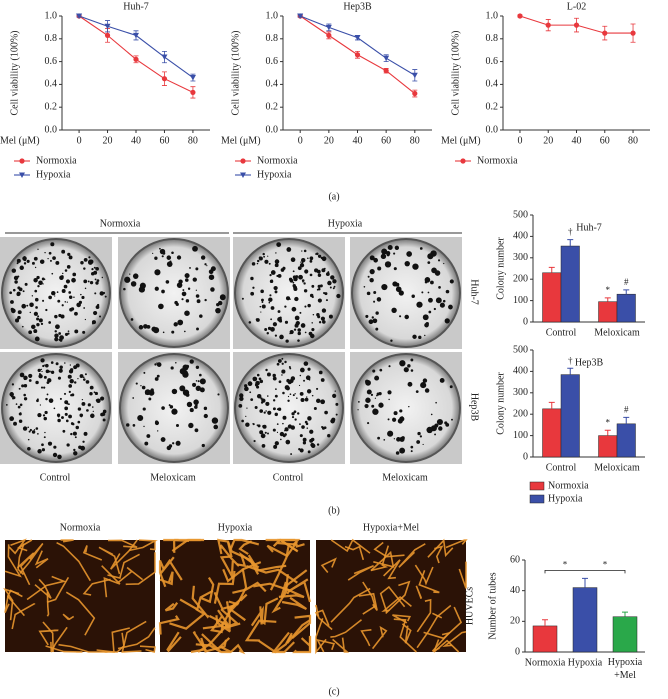  What do you see at coordinates (520, 349) in the screenshot?
I see `y-tick-label: 500` at bounding box center [520, 349].